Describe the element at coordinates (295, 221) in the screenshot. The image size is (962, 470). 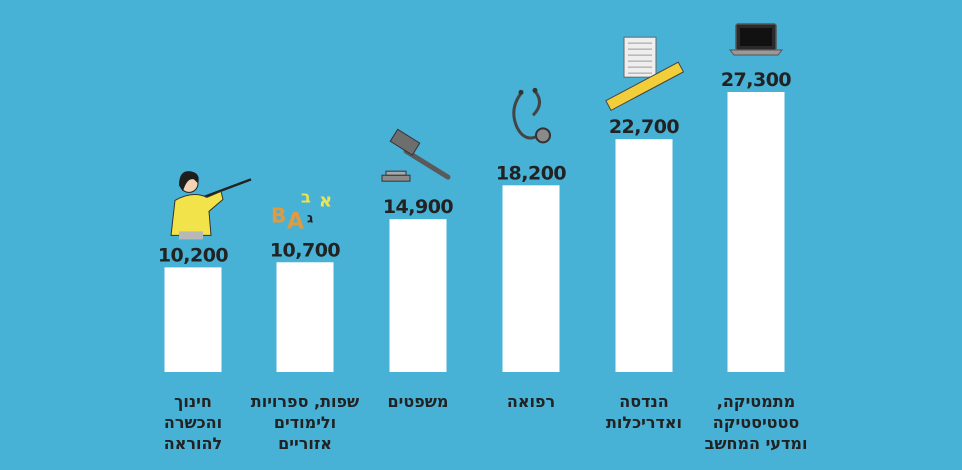
I see `svg-text: A` at that location.